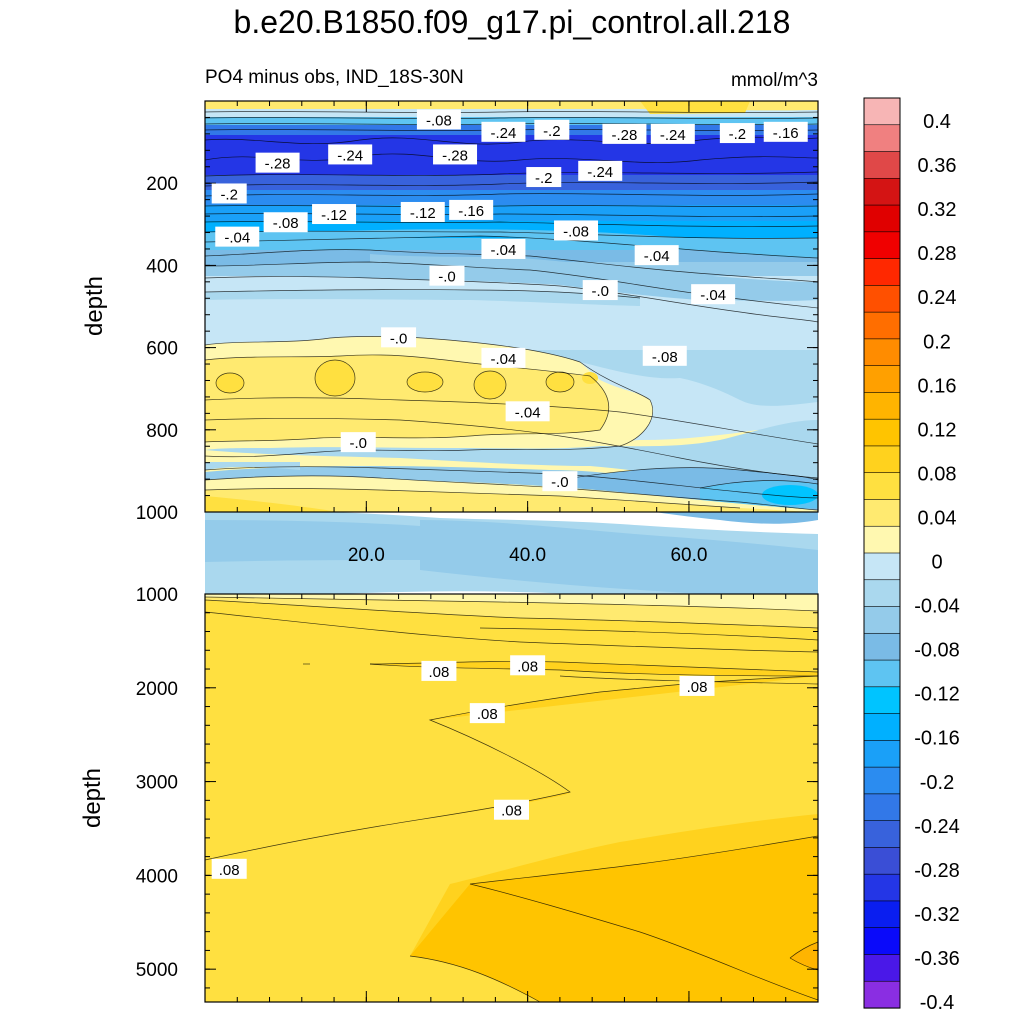 This screenshot has height=1024, width=1024. I want to click on contour-label: -.2, so click(552, 129).